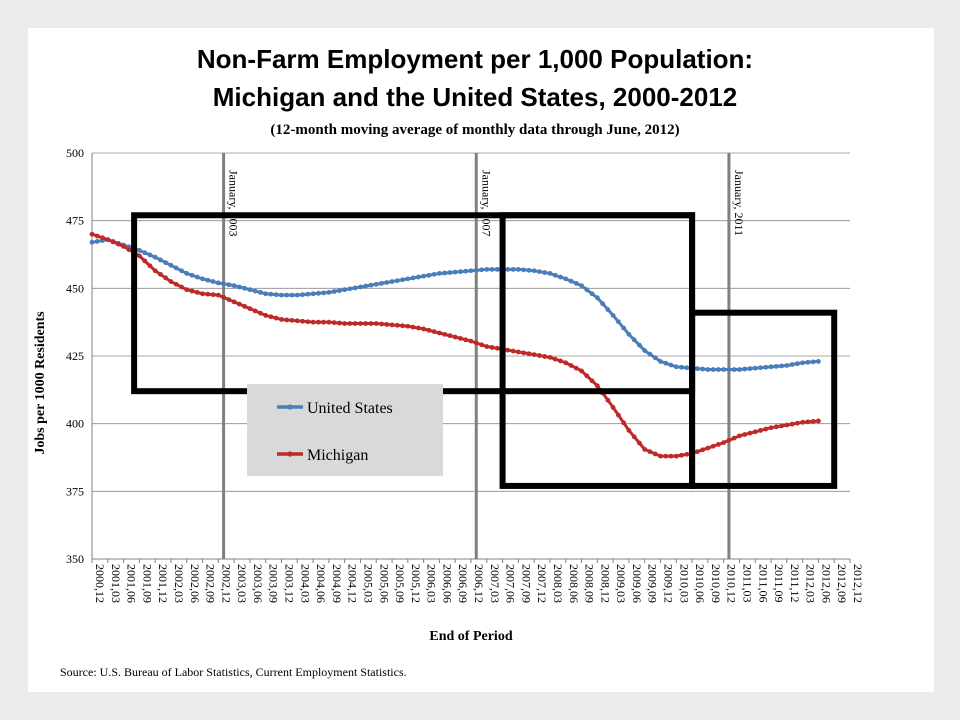 The width and height of the screenshot is (960, 720). Describe the element at coordinates (526, 583) in the screenshot. I see `x-tick-label: 2007,09` at that location.